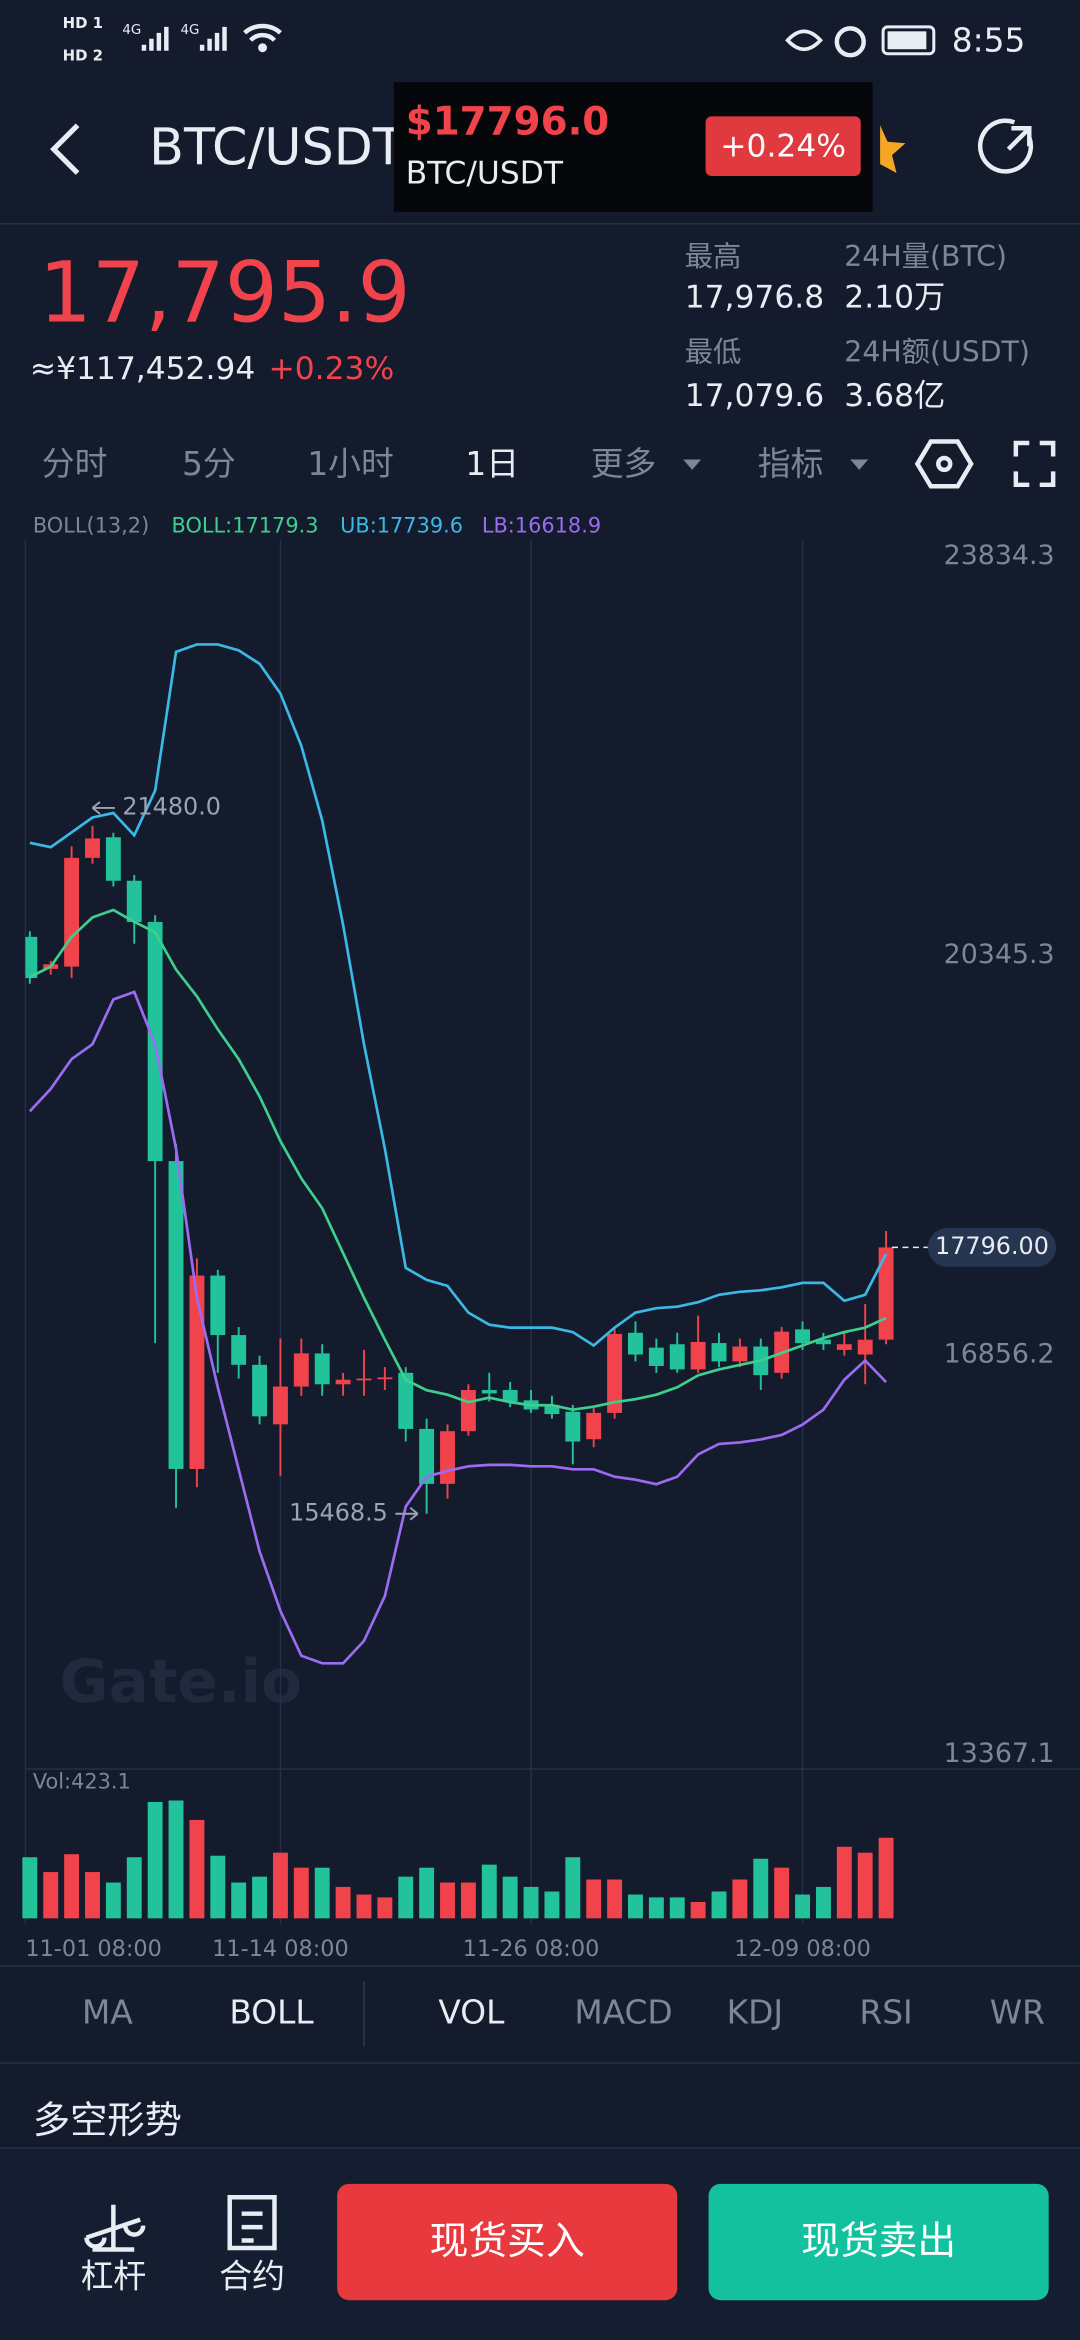  I want to click on sim-label: HD 2, so click(83, 56).